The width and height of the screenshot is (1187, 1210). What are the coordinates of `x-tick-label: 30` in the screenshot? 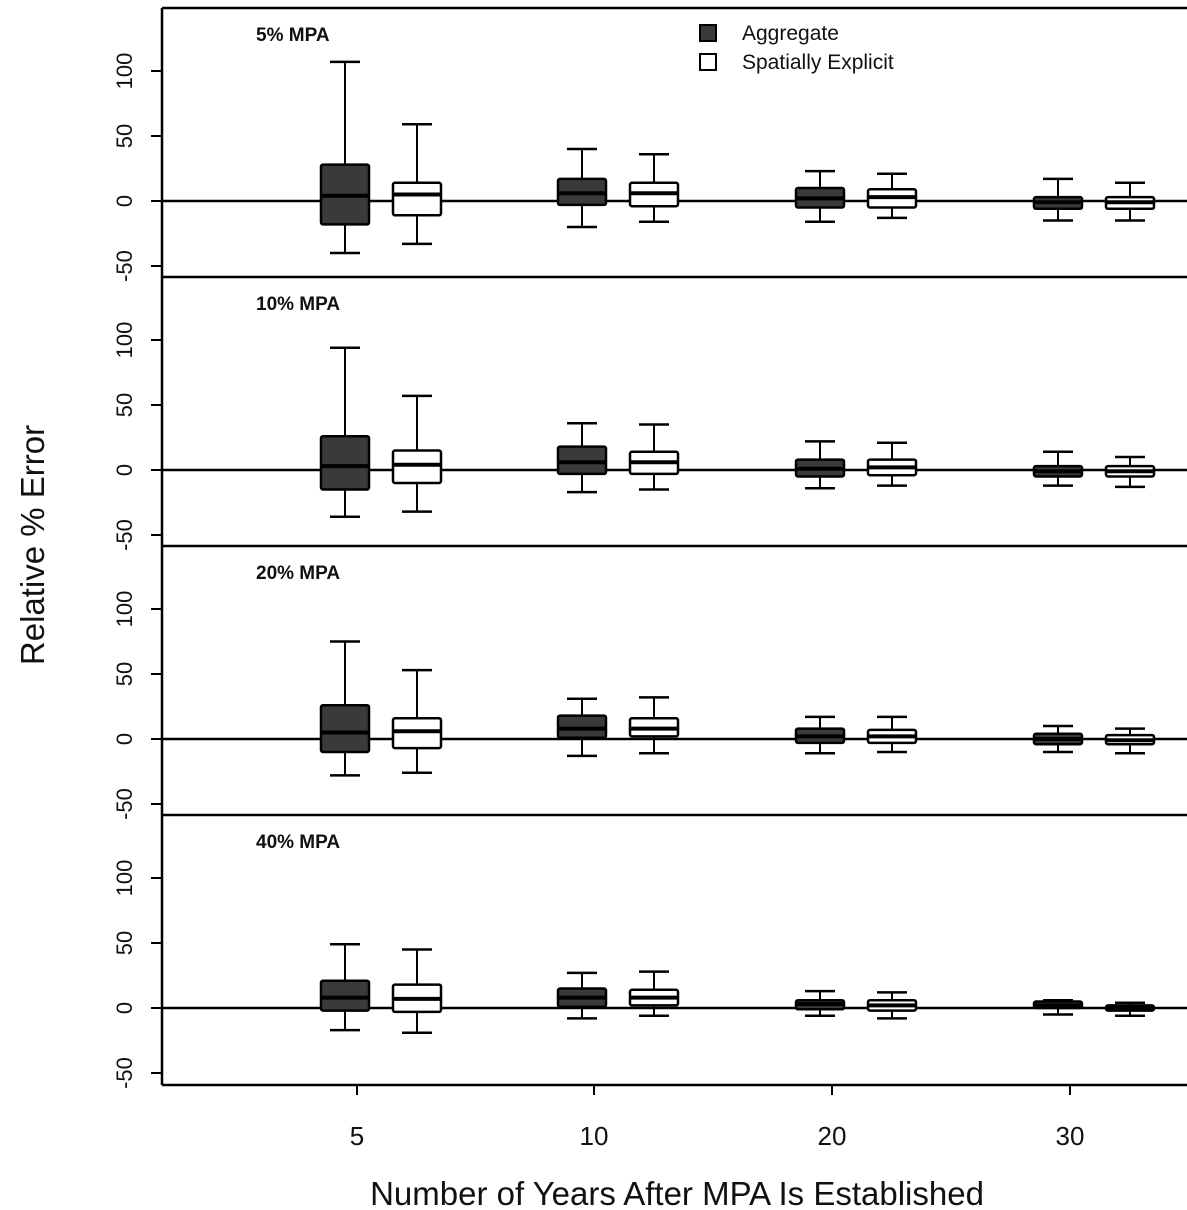 It's located at (1070, 1136).